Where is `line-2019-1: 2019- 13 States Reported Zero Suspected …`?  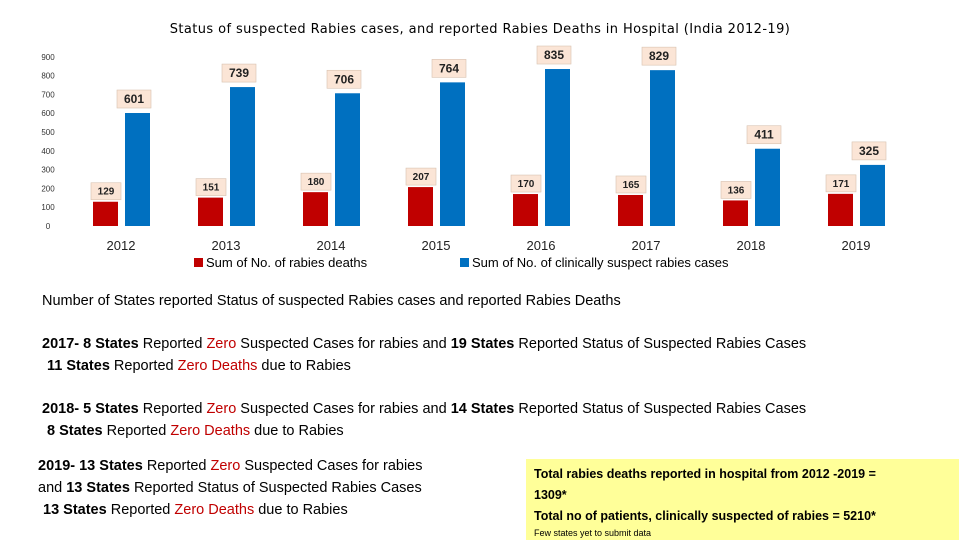
line-2019-1: 2019- 13 States Reported Zero Suspected … is located at coordinates (230, 466).